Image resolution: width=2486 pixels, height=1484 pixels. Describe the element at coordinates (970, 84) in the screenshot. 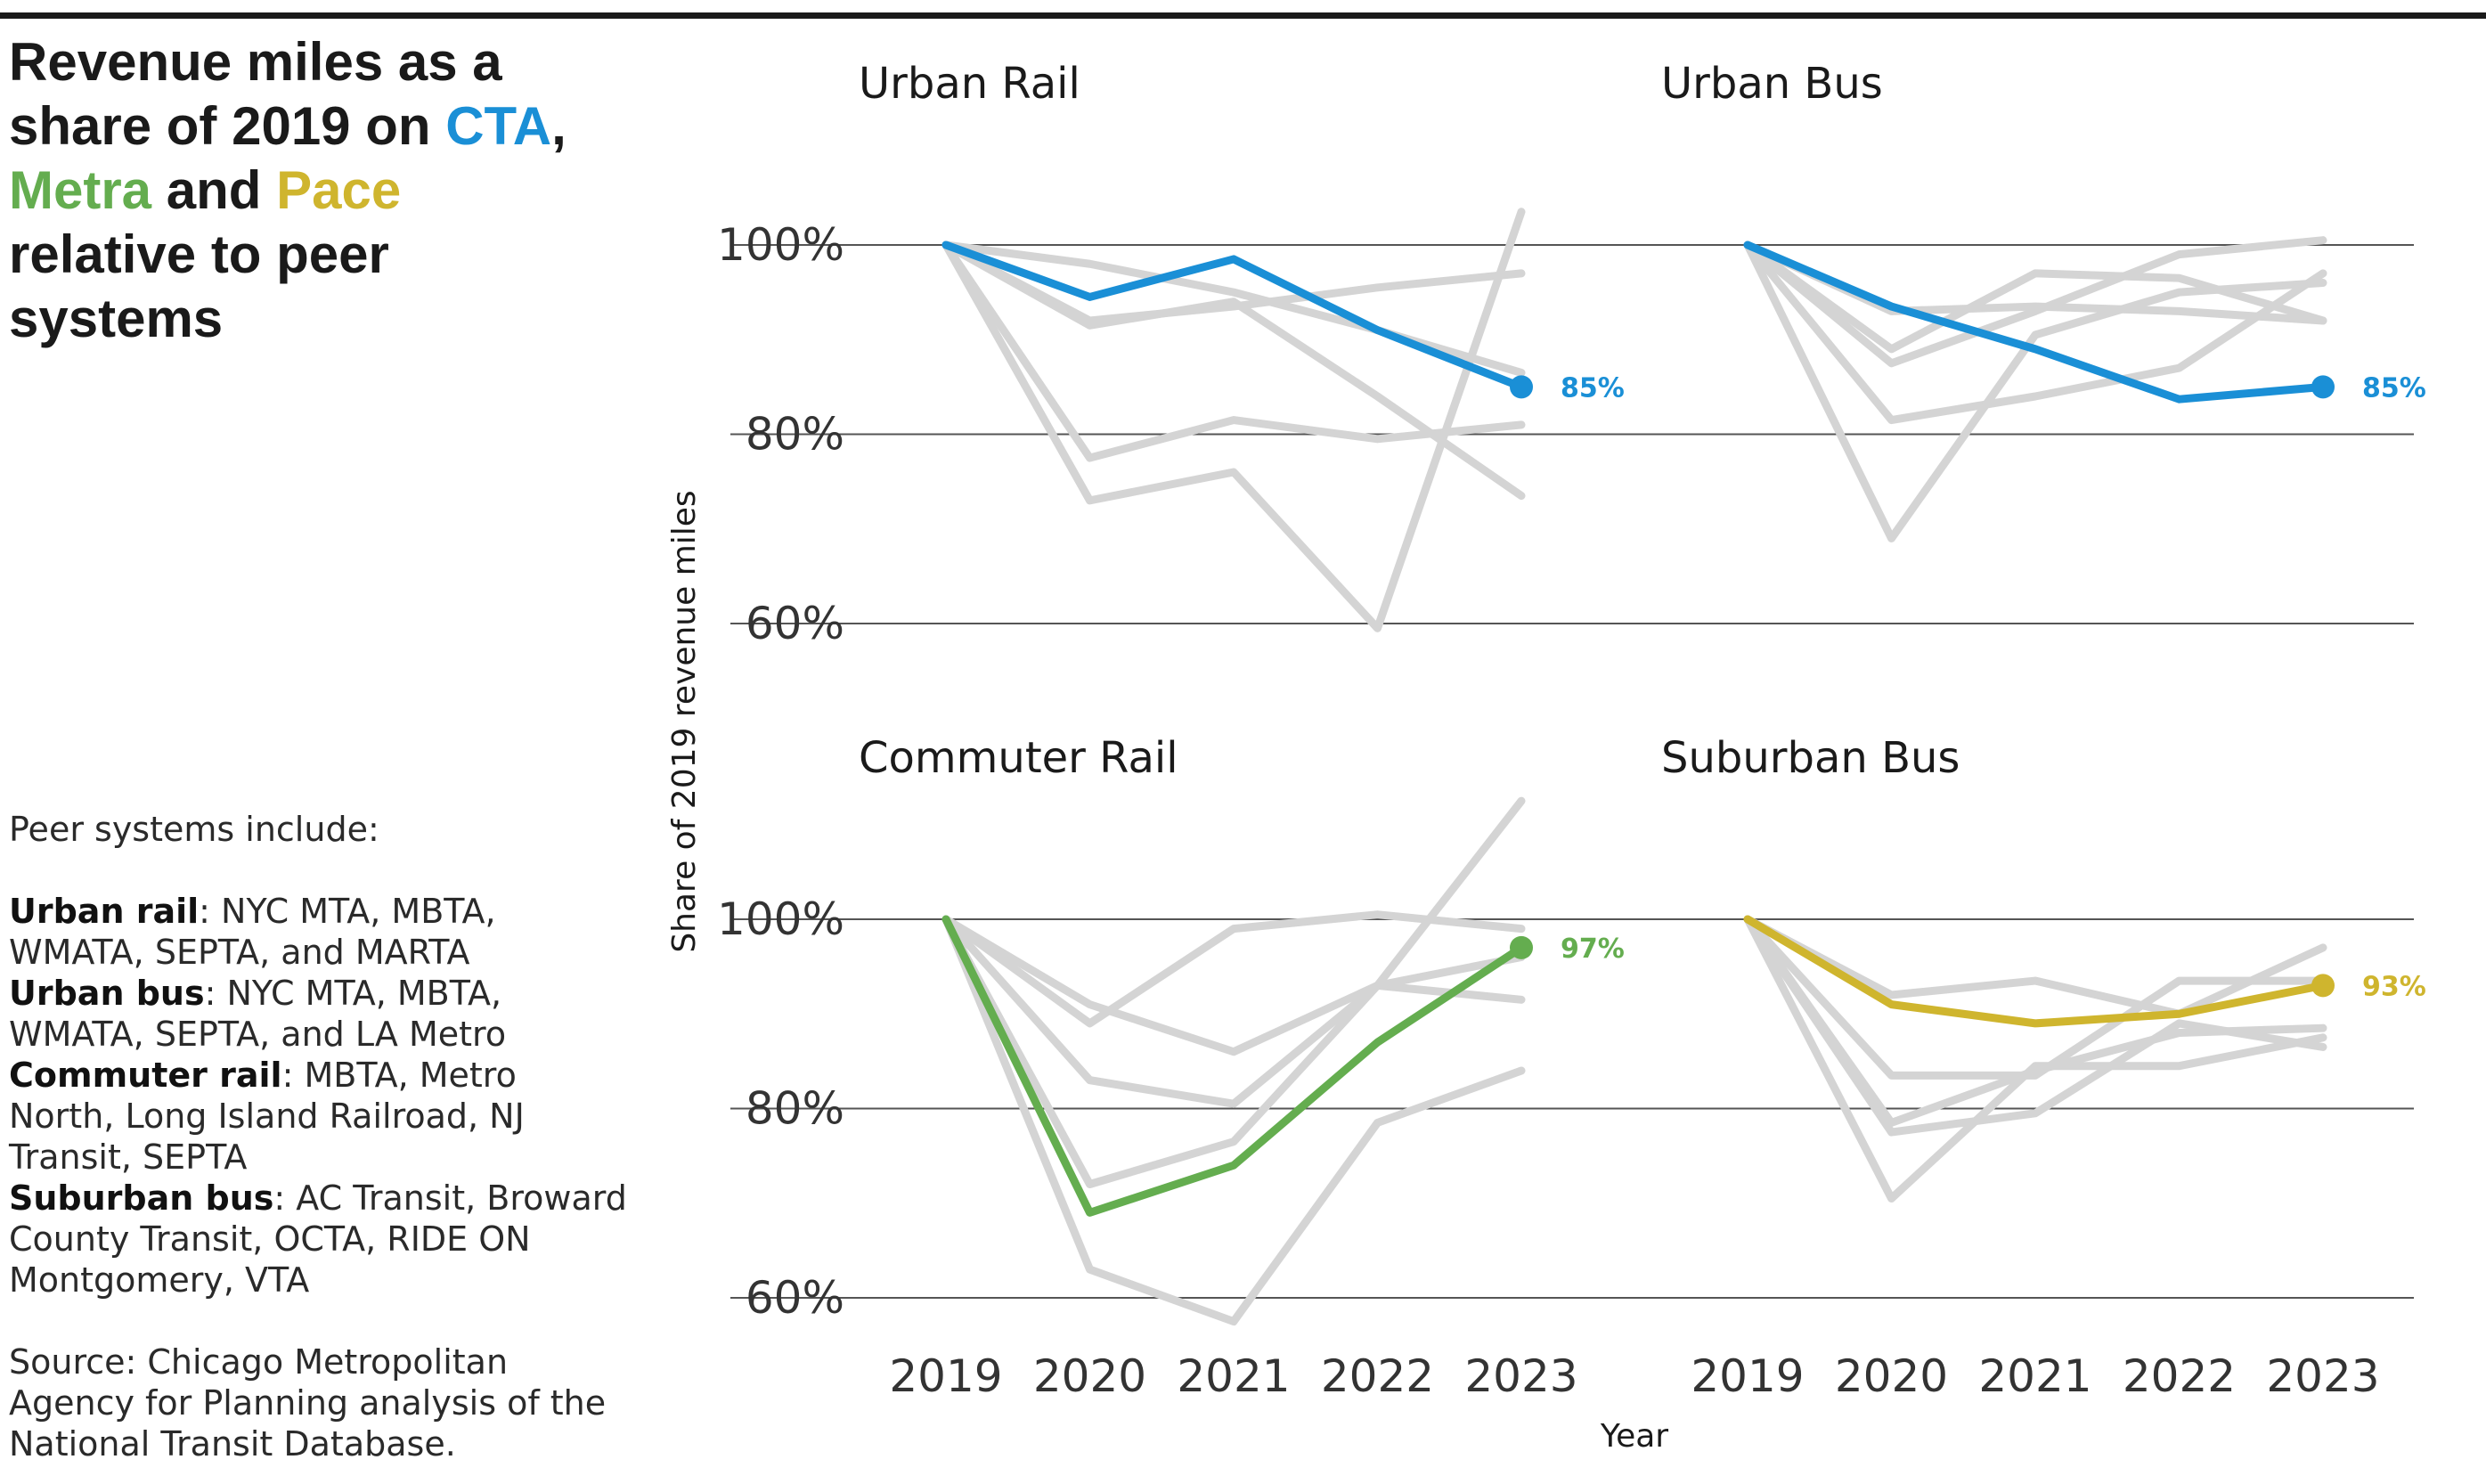

I see `panel-title: Urban Rail` at that location.